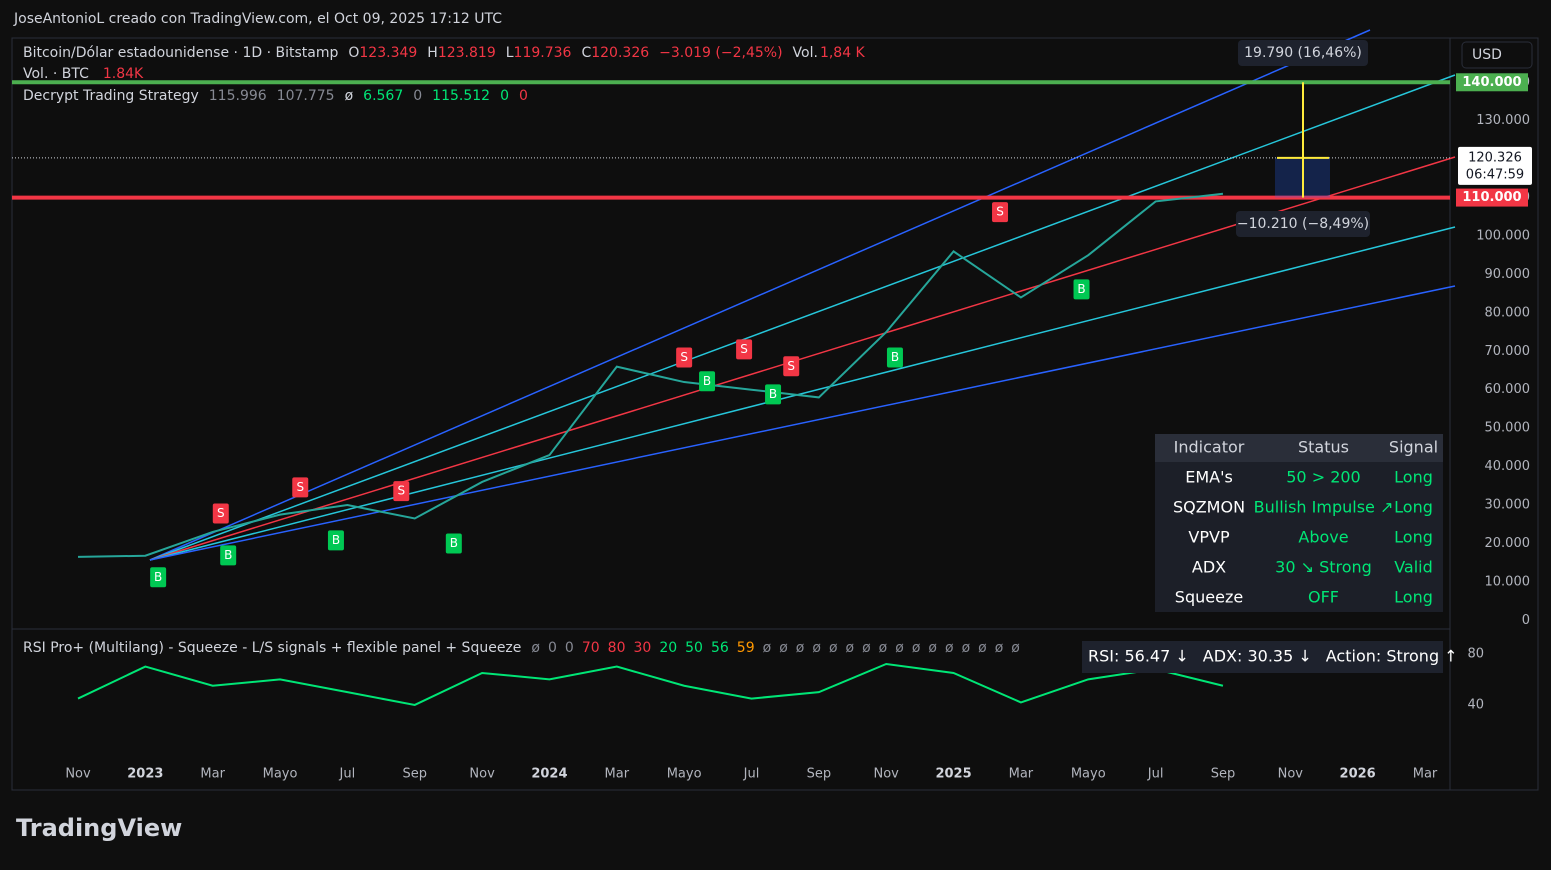 The width and height of the screenshot is (1551, 870). I want to click on table-body-bg, so click(1299, 537).